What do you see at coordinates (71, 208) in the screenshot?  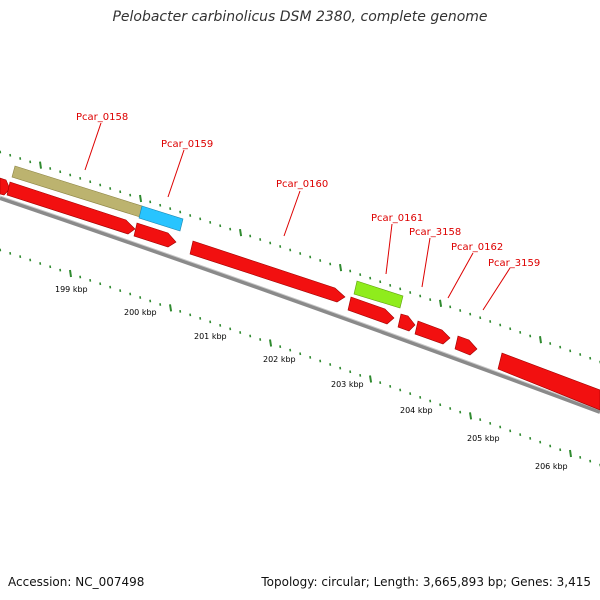 I see `feature-pcar-0158-arrow` at bounding box center [71, 208].